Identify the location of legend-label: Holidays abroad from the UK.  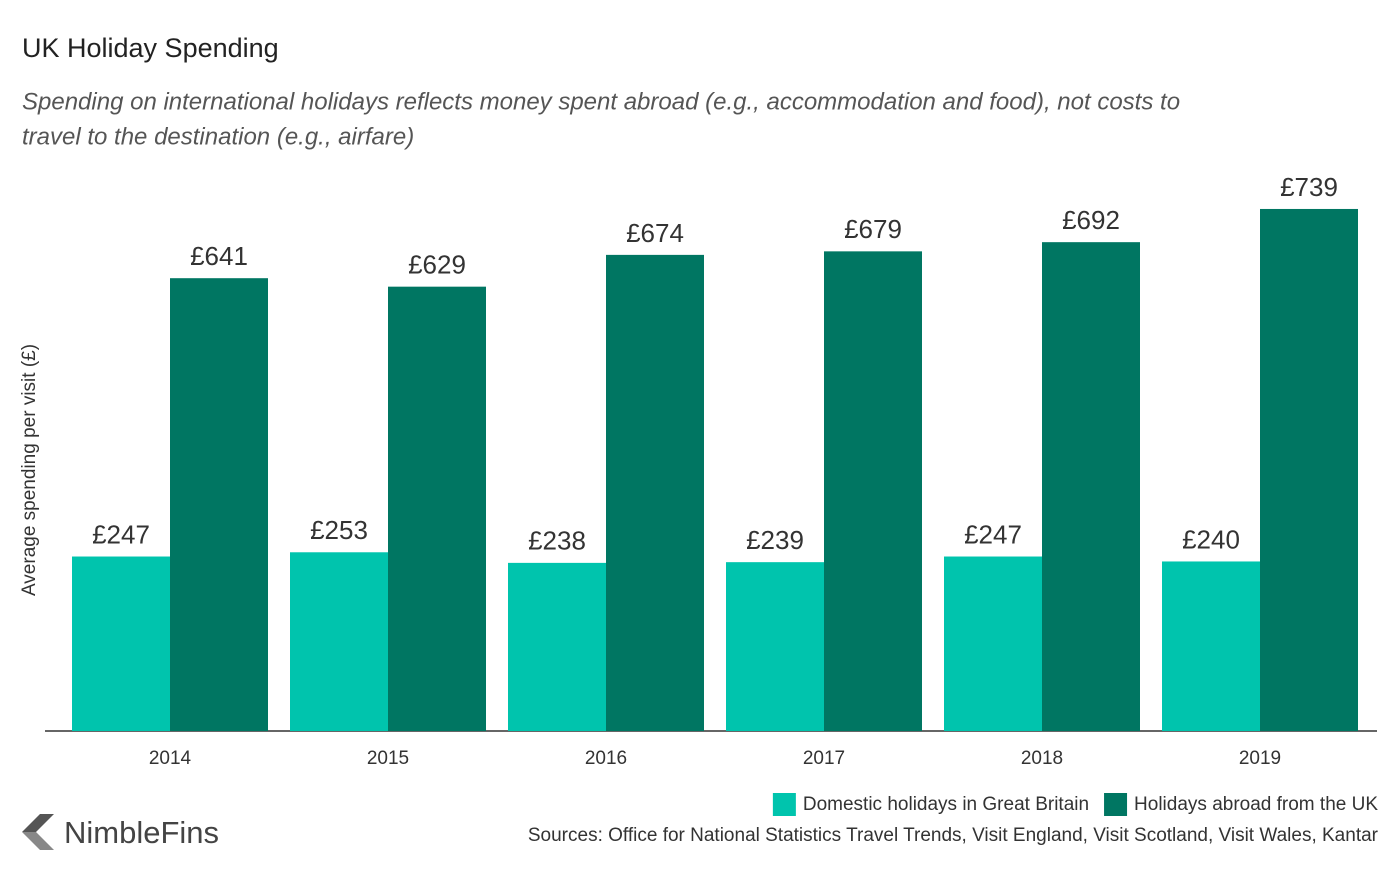
(1256, 804).